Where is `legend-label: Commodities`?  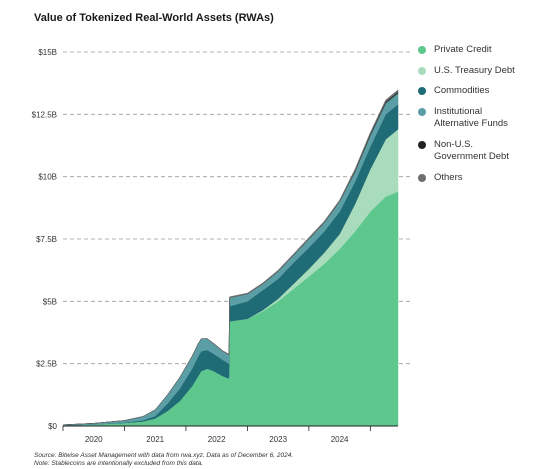
legend-label: Commodities is located at coordinates (462, 90).